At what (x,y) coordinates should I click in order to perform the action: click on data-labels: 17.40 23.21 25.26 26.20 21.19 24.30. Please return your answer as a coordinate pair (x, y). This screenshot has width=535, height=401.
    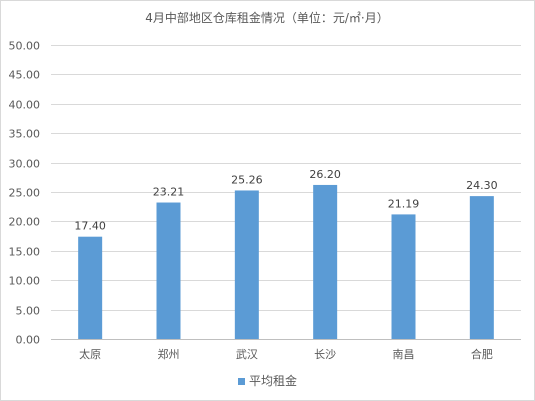
    Looking at the image, I should click on (285, 200).